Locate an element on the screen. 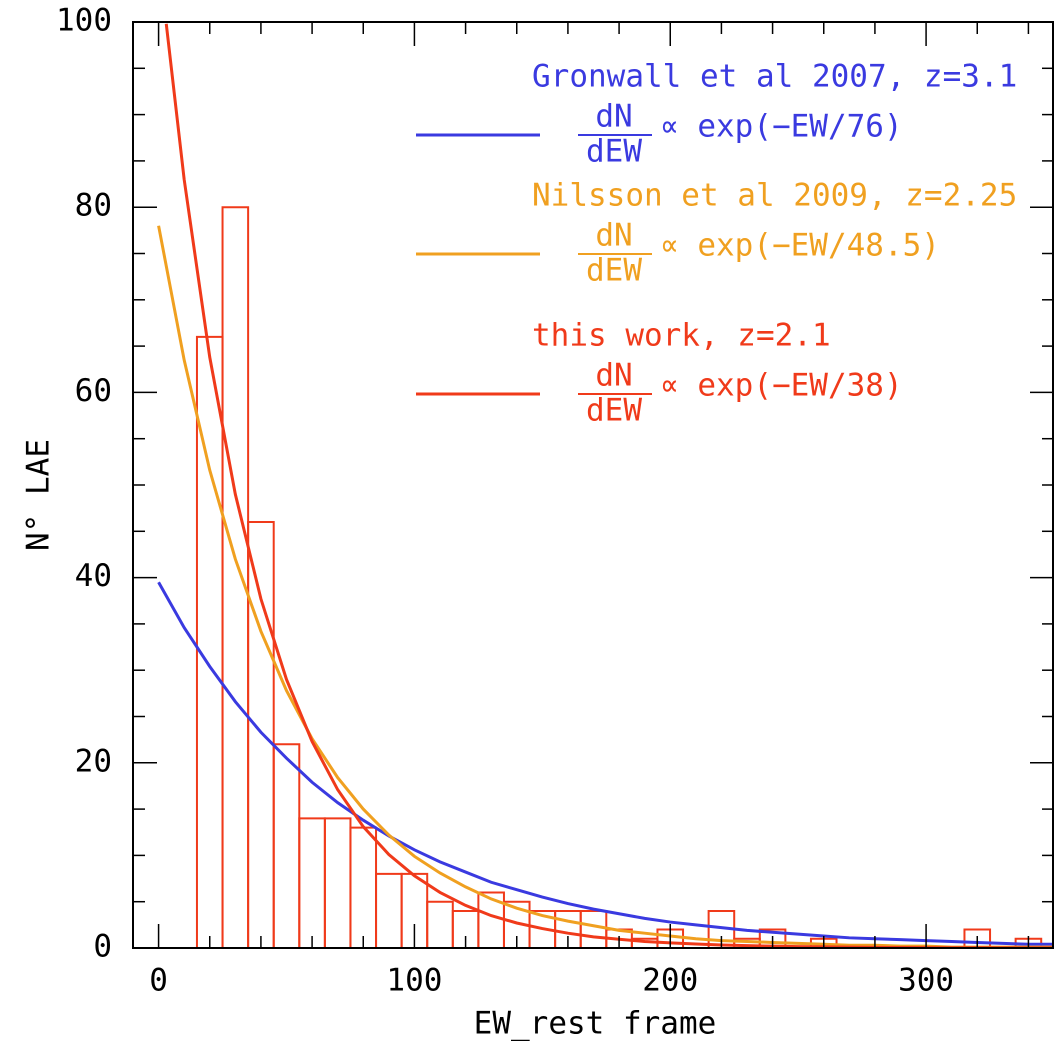 This screenshot has width=1054, height=1042. x-tick-label: 0 is located at coordinates (158, 981).